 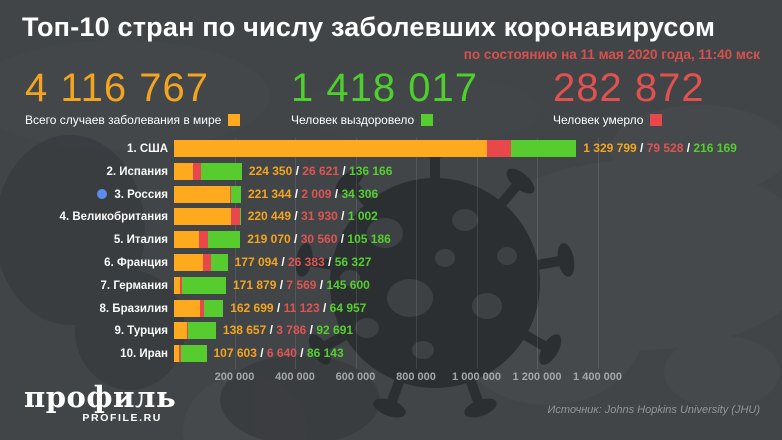 I want to click on value-labels: 177 094 / 26 383 / 56 327, so click(x=303, y=262).